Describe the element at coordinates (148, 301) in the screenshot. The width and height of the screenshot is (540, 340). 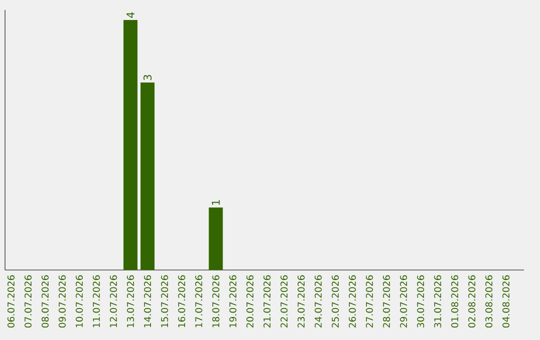
I see `x-tick-label: 14.07.2026` at that location.